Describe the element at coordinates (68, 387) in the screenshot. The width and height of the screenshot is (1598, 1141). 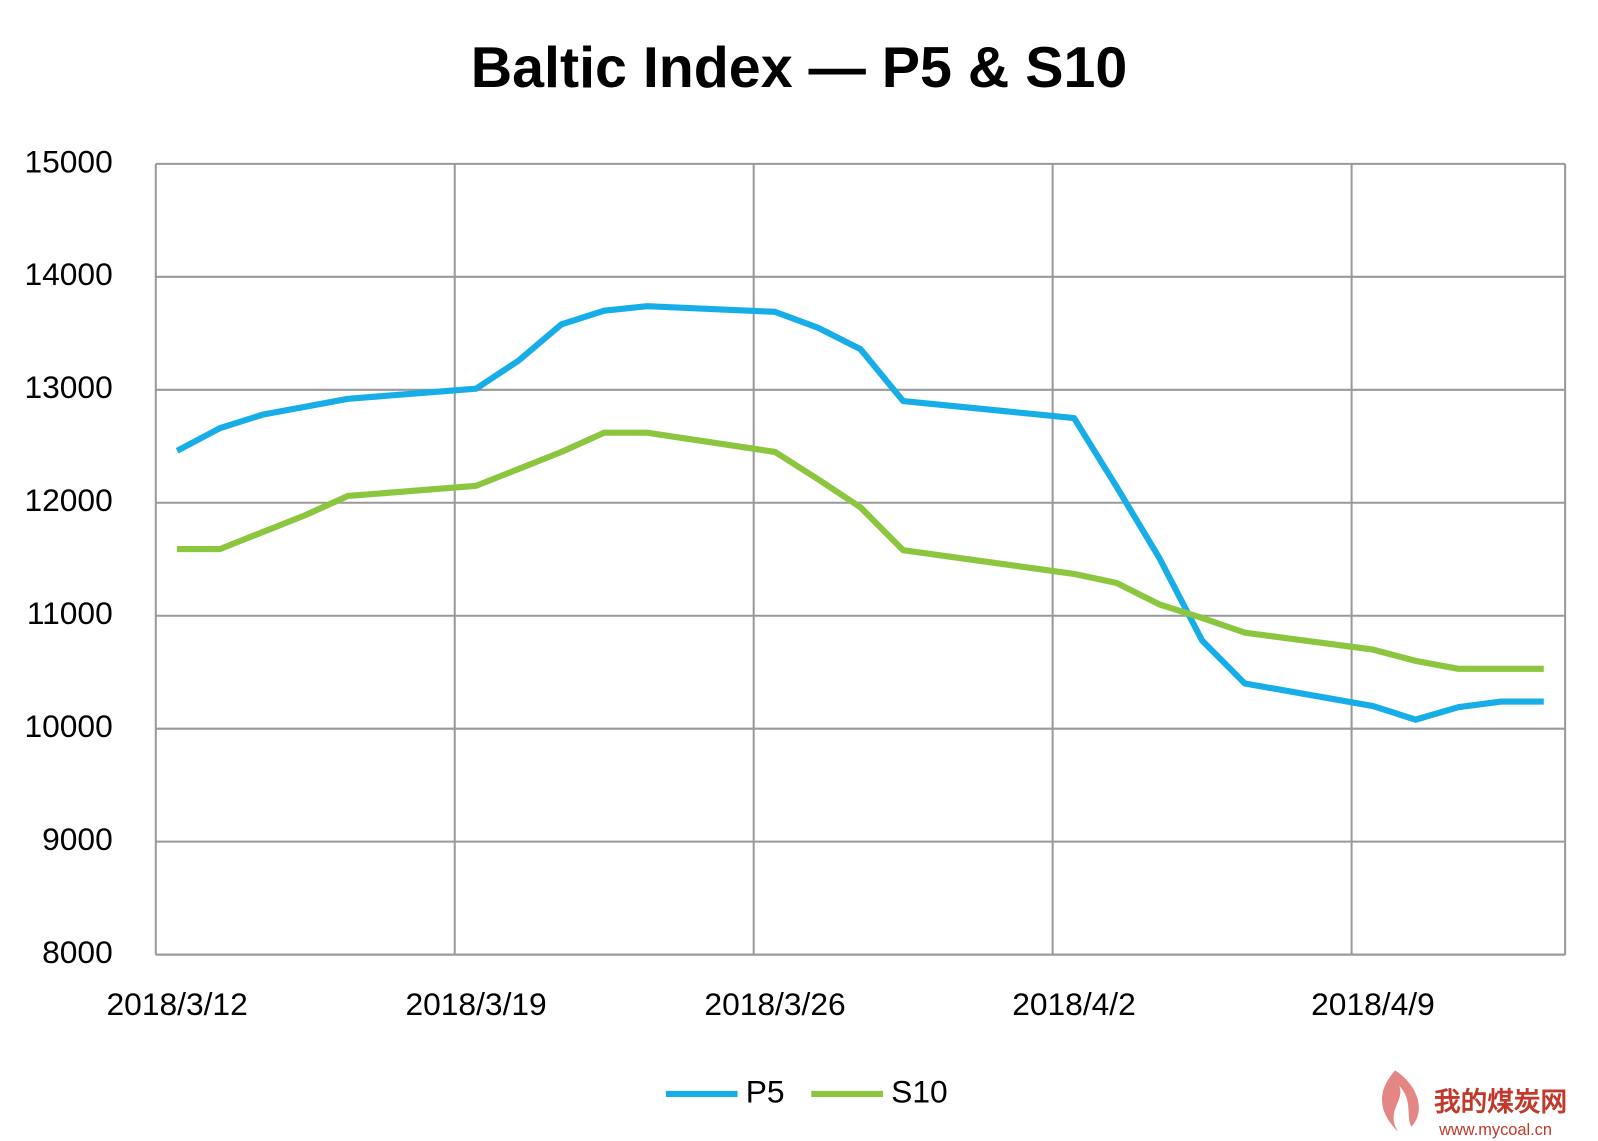
I see `y-tick-label: 13000` at that location.